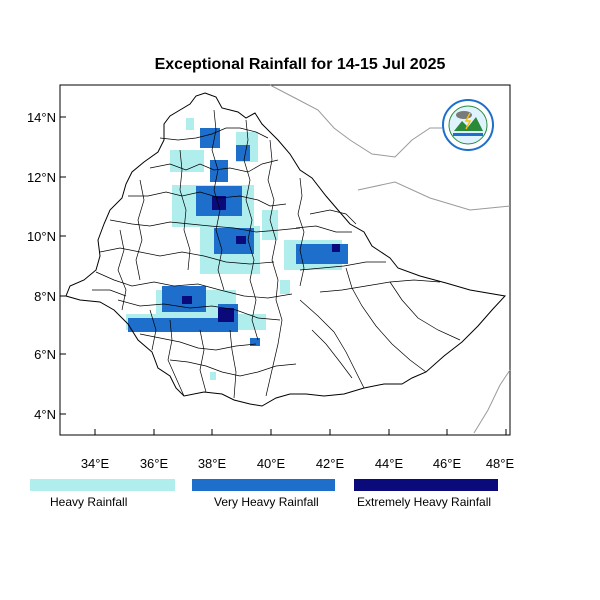 The height and width of the screenshot is (600, 600). Describe the element at coordinates (424, 502) in the screenshot. I see `legend-label-extreme: Extremely Heavy Rainfall` at that location.